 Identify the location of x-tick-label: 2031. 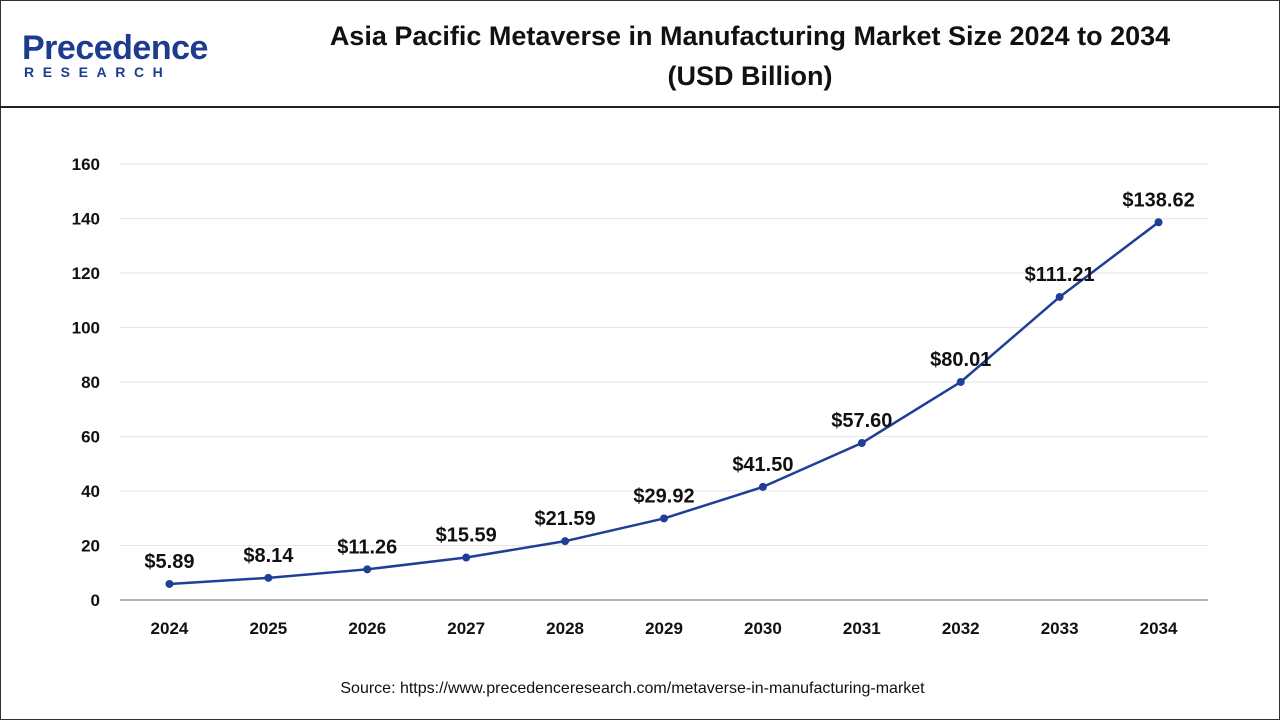
(862, 628).